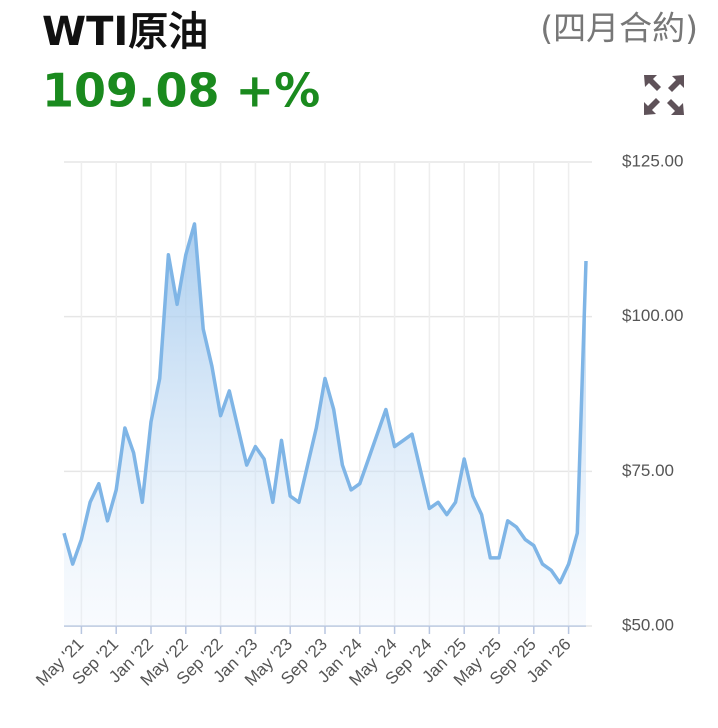 The height and width of the screenshot is (728, 718). Describe the element at coordinates (619, 28) in the screenshot. I see `subtitle: (四月合約)` at that location.